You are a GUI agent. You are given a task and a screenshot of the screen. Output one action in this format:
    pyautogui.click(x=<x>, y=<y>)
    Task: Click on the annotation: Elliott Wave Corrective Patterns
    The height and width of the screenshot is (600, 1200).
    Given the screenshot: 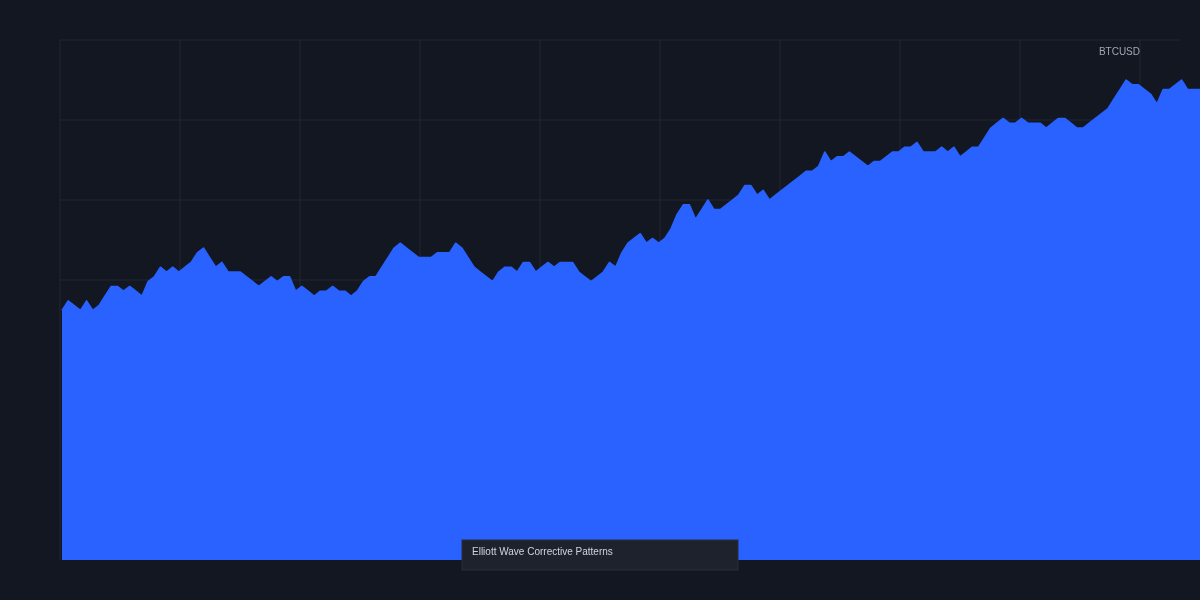 What is the action you would take?
    pyautogui.click(x=542, y=551)
    